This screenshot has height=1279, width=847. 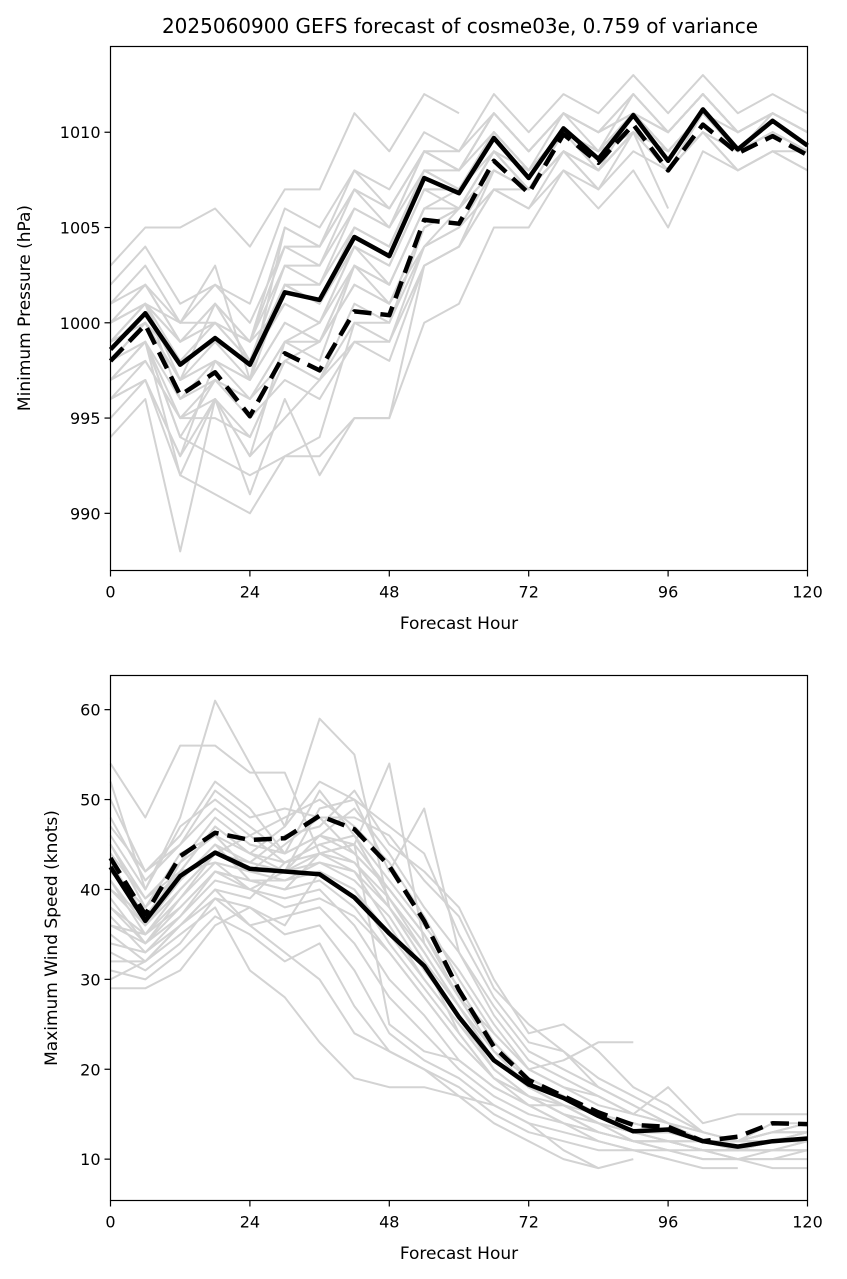 What do you see at coordinates (90, 710) in the screenshot?
I see `wind-y-tick-label-60: 60` at bounding box center [90, 710].